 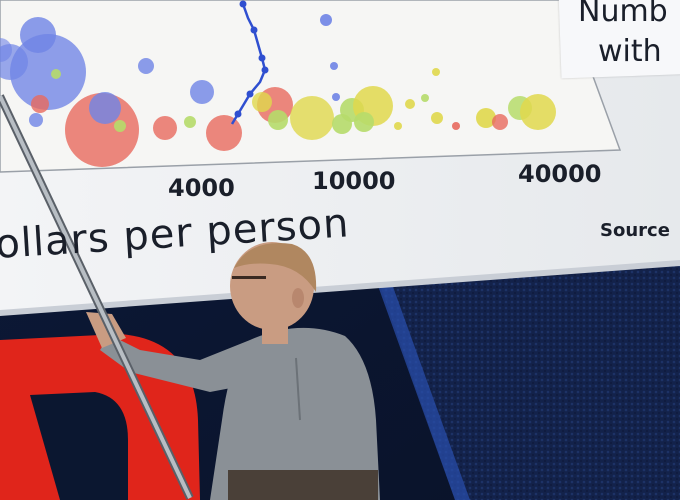 What do you see at coordinates (424, 392) in the screenshot?
I see `backdrop-edge` at bounding box center [424, 392].